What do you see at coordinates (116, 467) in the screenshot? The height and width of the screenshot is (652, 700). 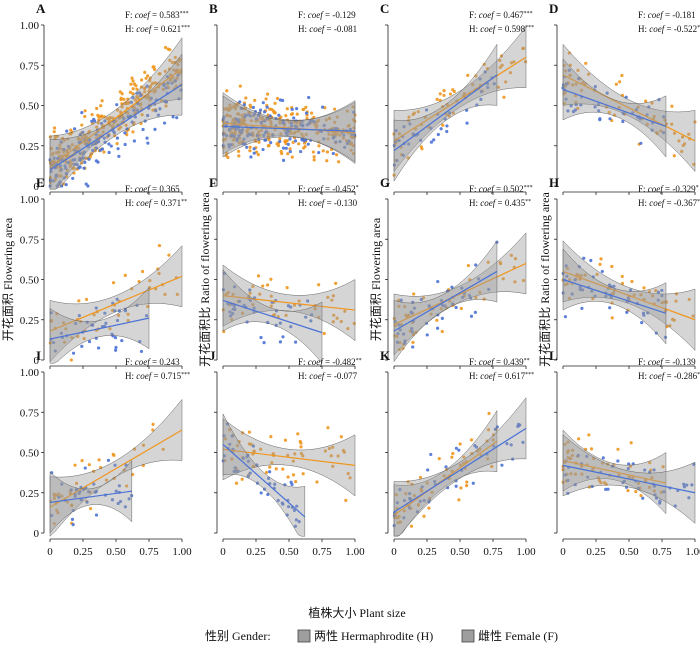 I see `confidence-band-f` at bounding box center [116, 467].